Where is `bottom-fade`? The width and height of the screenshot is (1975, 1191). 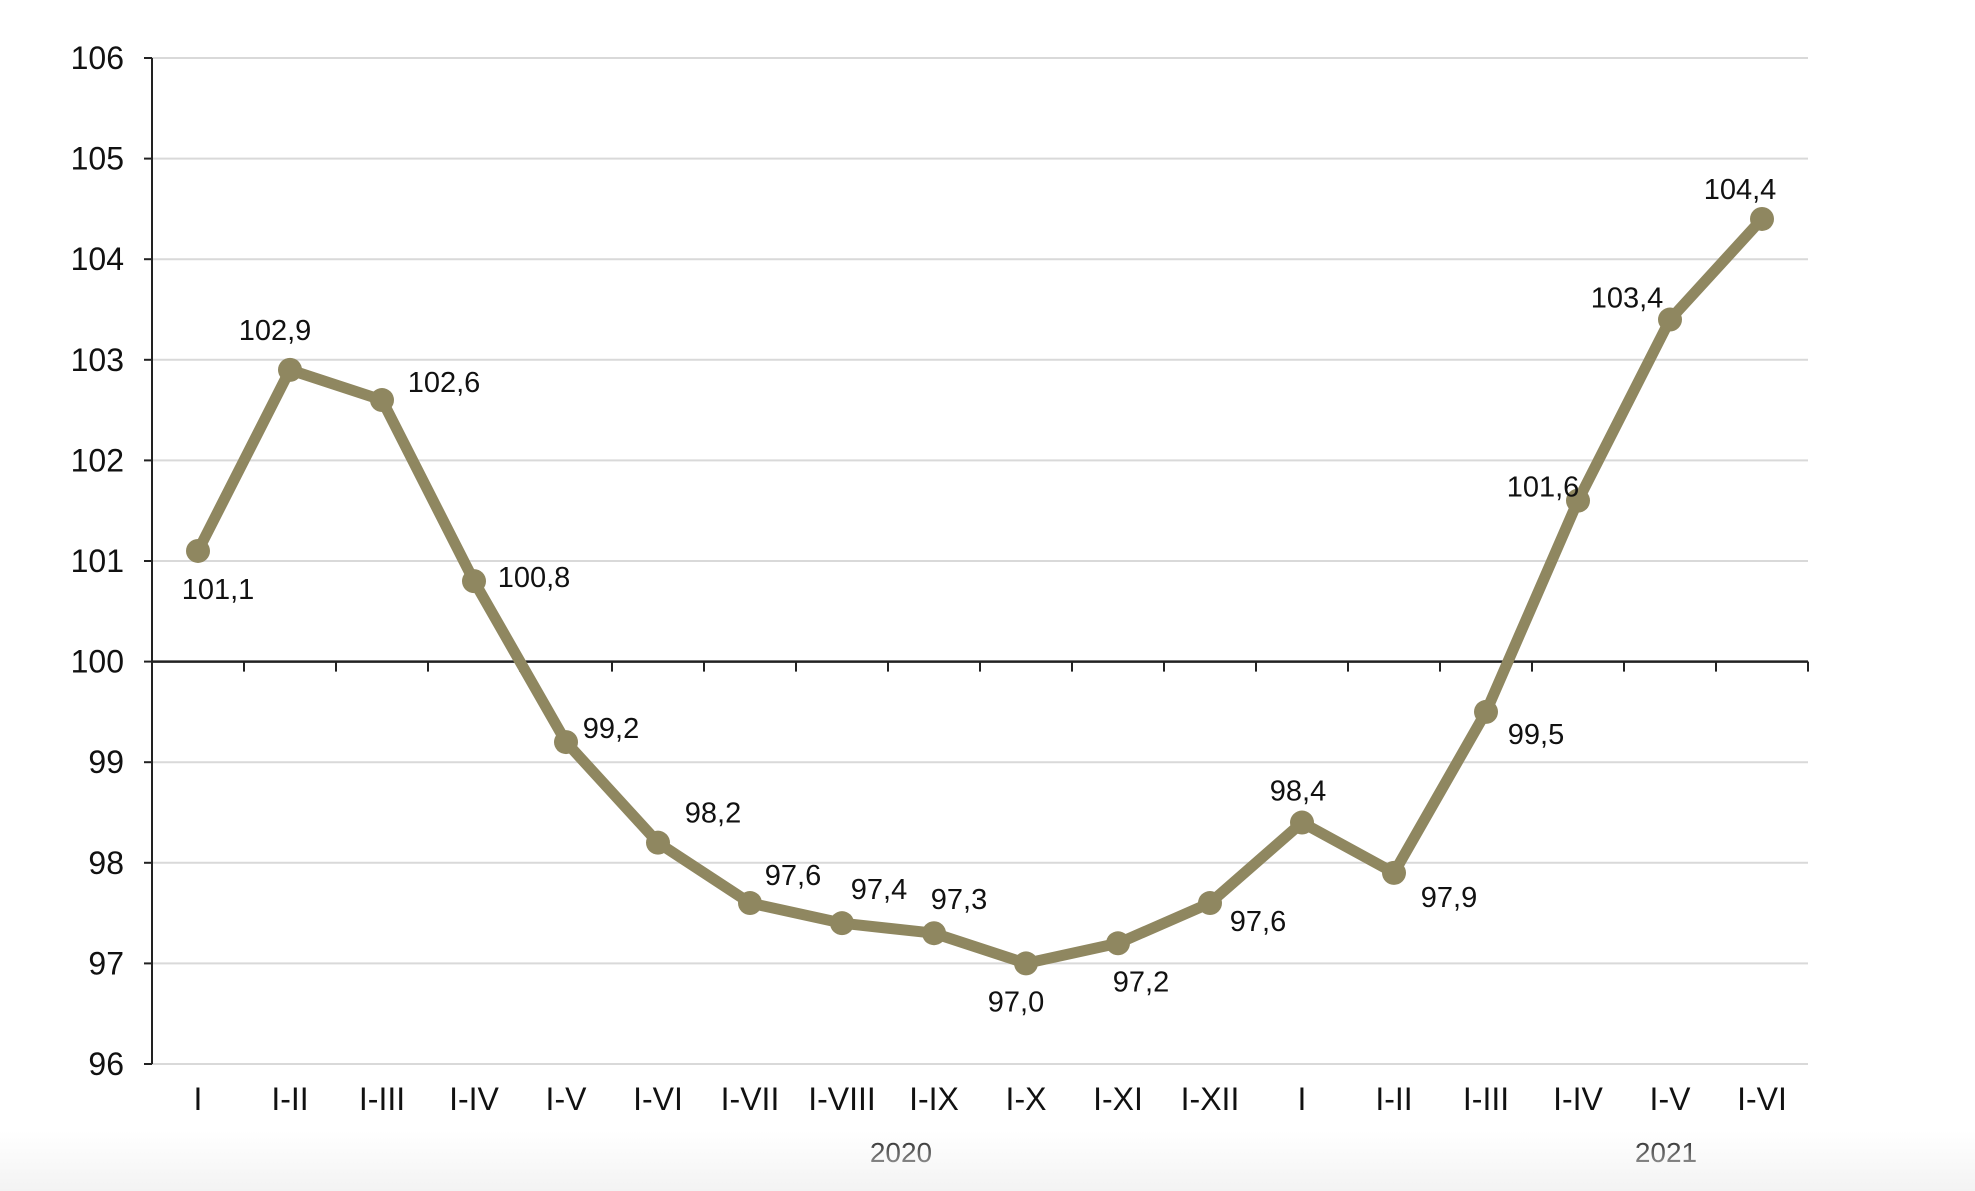 bottom-fade is located at coordinates (987, 1161).